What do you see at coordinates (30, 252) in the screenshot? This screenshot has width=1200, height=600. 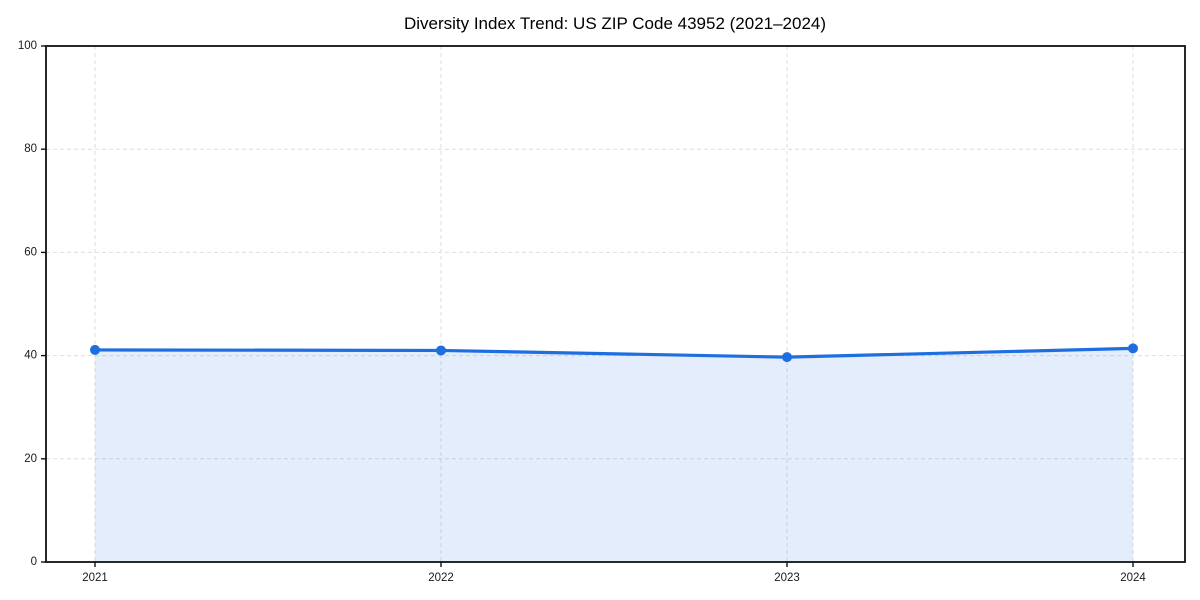 I see `y-tick-label: 60` at bounding box center [30, 252].